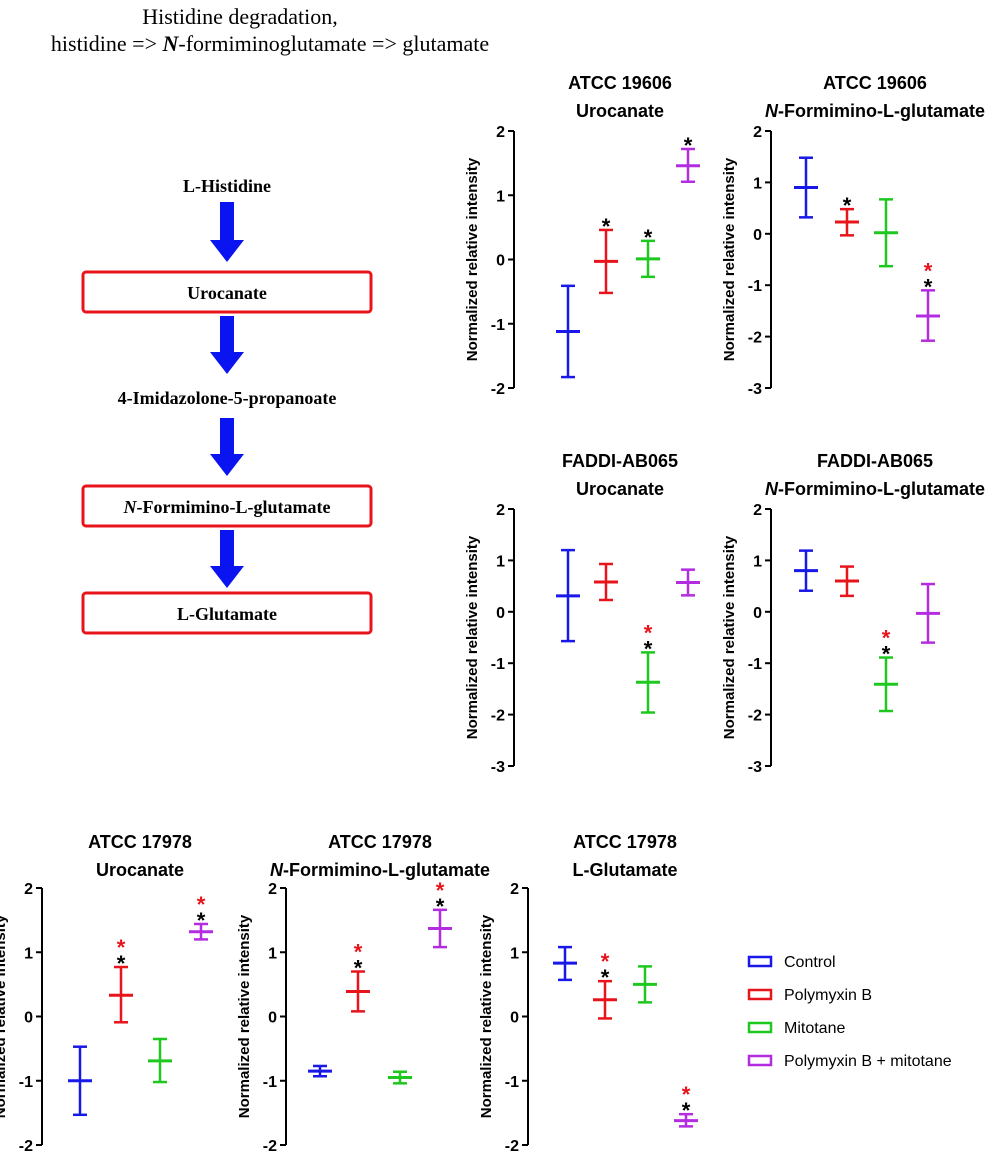 The width and height of the screenshot is (1000, 1160). Describe the element at coordinates (814, 1028) in the screenshot. I see `legend-label: Mitotane` at that location.